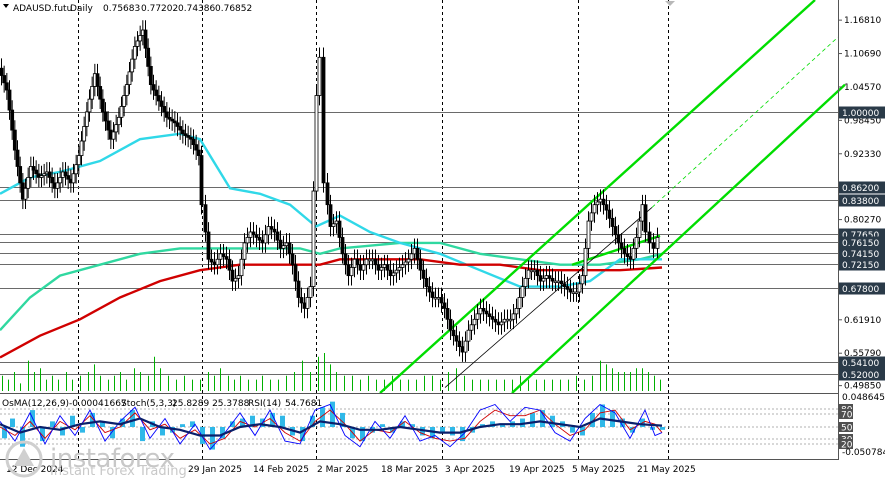 This screenshot has height=480, width=885. What do you see at coordinates (42, 9) in the screenshot?
I see `symbol-label: ADAUSD.futu` at bounding box center [42, 9].